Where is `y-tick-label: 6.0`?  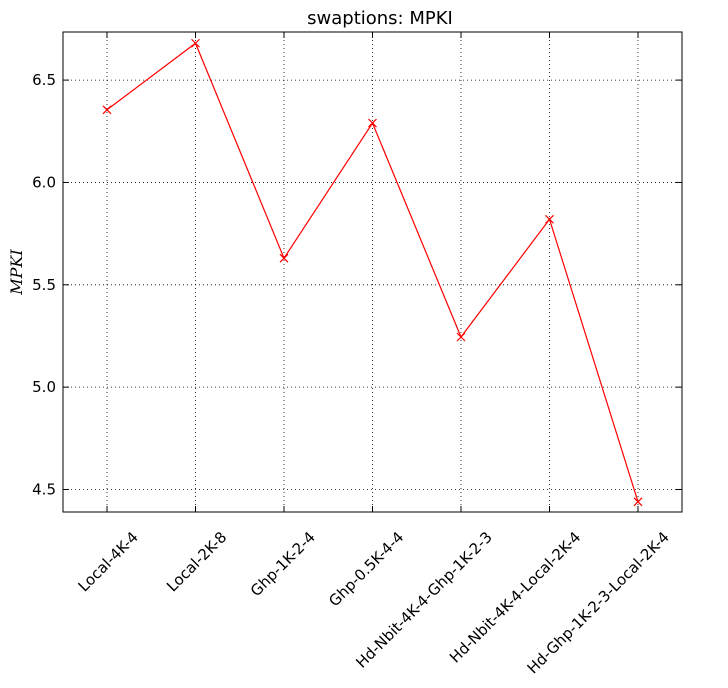 y-tick-label: 6.0 is located at coordinates (44, 182).